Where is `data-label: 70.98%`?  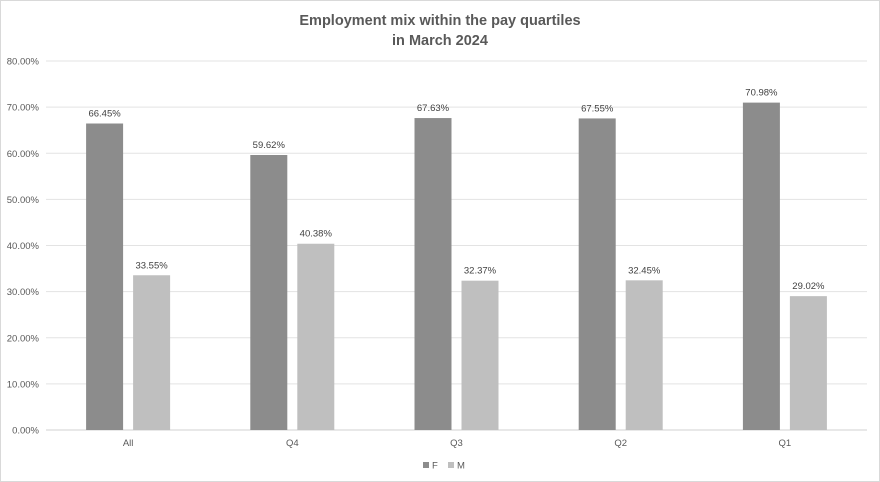 data-label: 70.98% is located at coordinates (761, 93).